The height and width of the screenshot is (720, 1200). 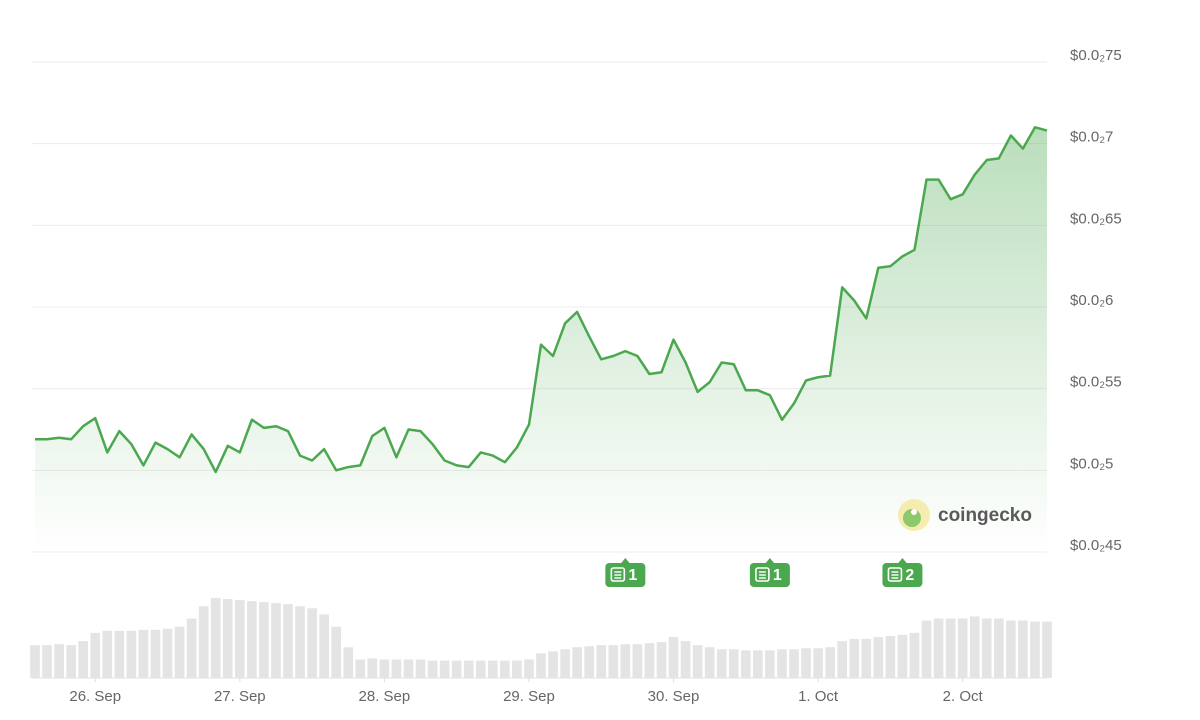 What do you see at coordinates (818, 696) in the screenshot?
I see `x-tick-label: 1. Oct` at bounding box center [818, 696].